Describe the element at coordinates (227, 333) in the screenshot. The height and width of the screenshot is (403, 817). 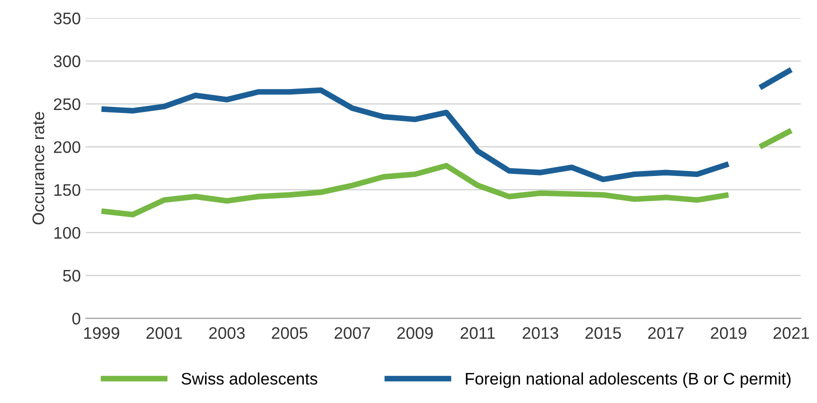
I see `x-tick-label: 2003` at that location.